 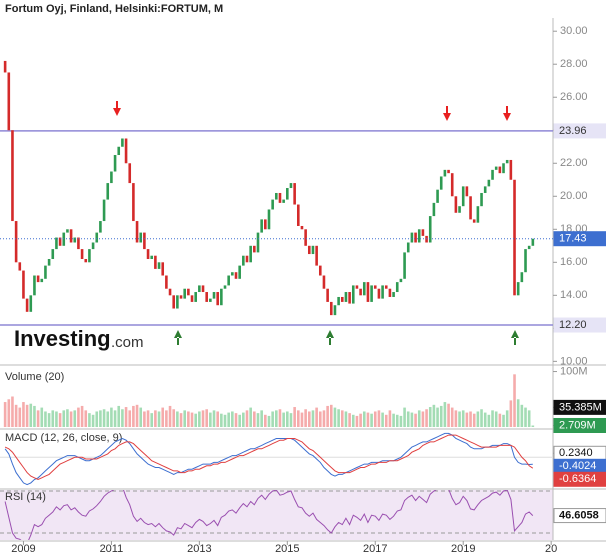 What do you see at coordinates (573, 325) in the screenshot?
I see `price-tag: 12.20` at bounding box center [573, 325].